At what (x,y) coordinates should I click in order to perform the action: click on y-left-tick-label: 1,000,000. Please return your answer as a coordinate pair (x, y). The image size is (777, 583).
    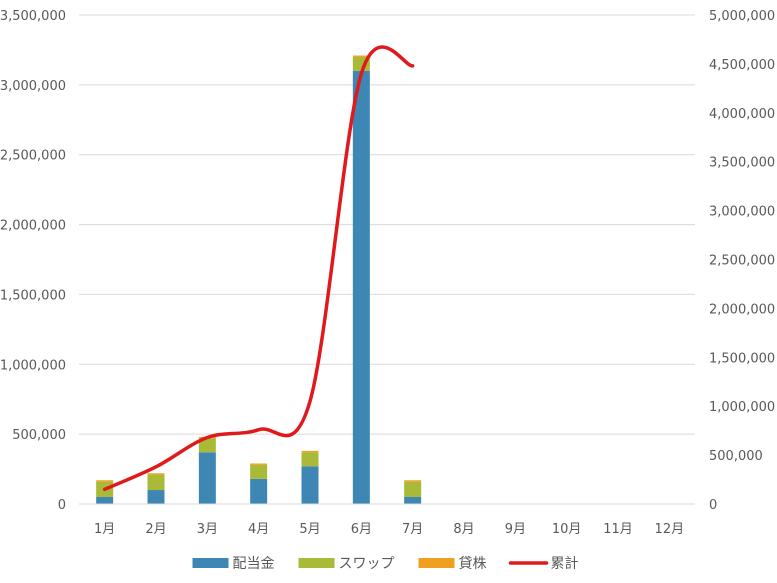
    Looking at the image, I should click on (33, 365).